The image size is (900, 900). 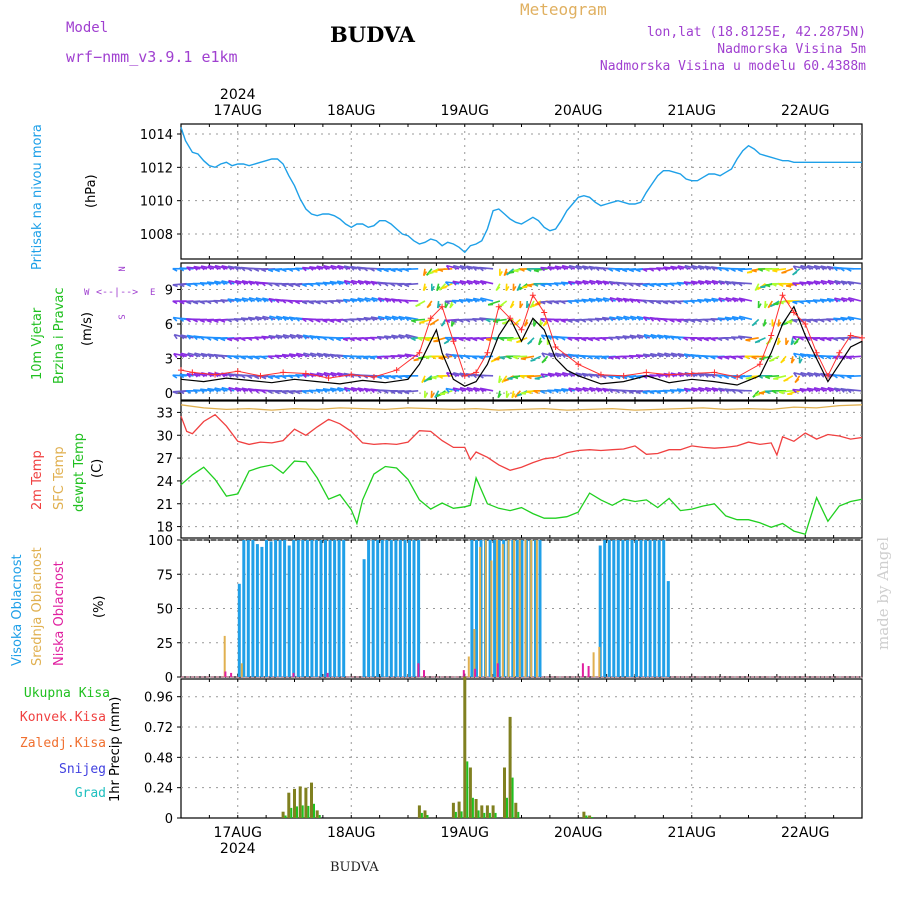 I want to click on y-tick-label: 30, so click(x=164, y=436).